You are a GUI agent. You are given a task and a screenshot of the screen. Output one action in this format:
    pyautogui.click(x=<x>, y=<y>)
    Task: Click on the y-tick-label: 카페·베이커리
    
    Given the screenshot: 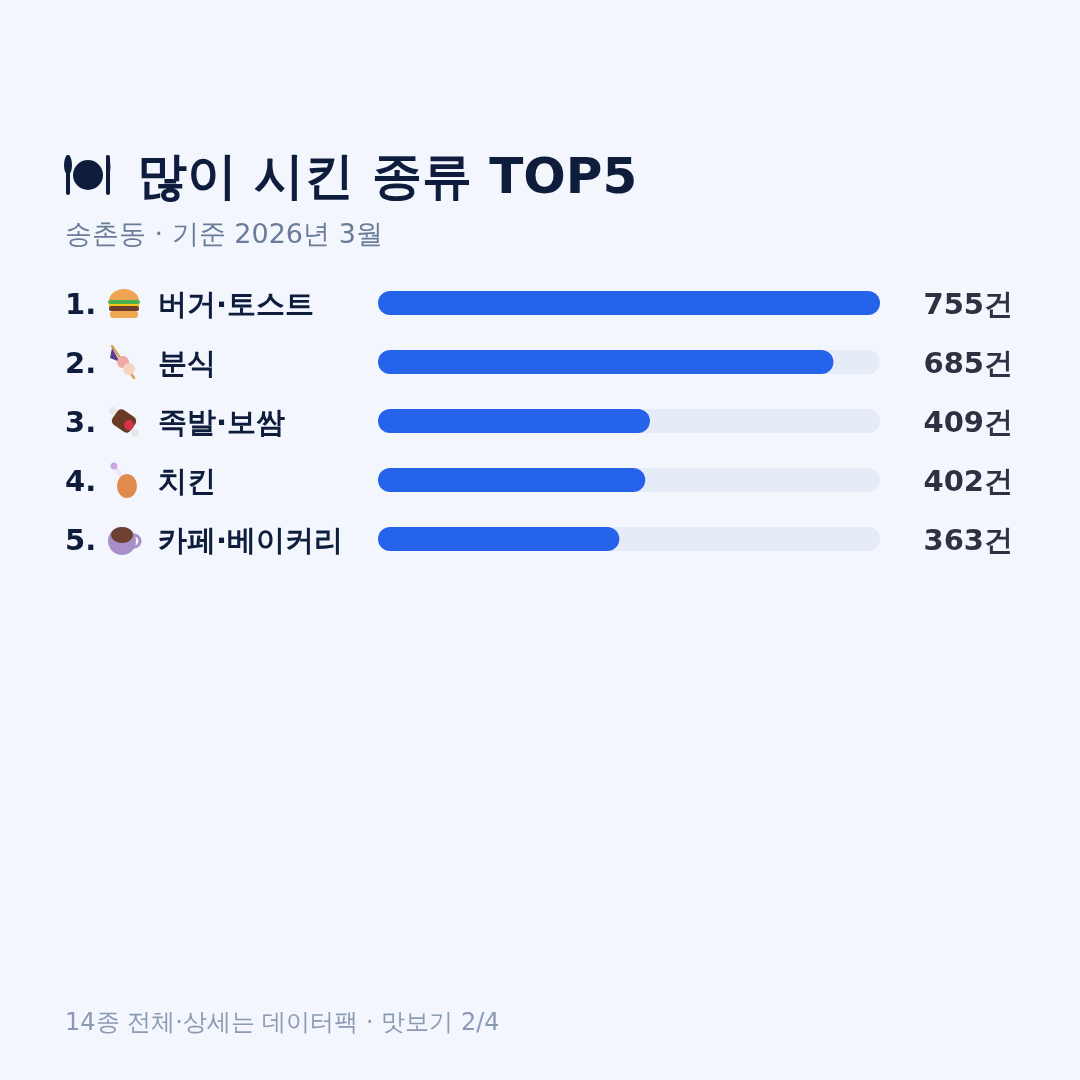 What is the action you would take?
    pyautogui.click(x=251, y=540)
    